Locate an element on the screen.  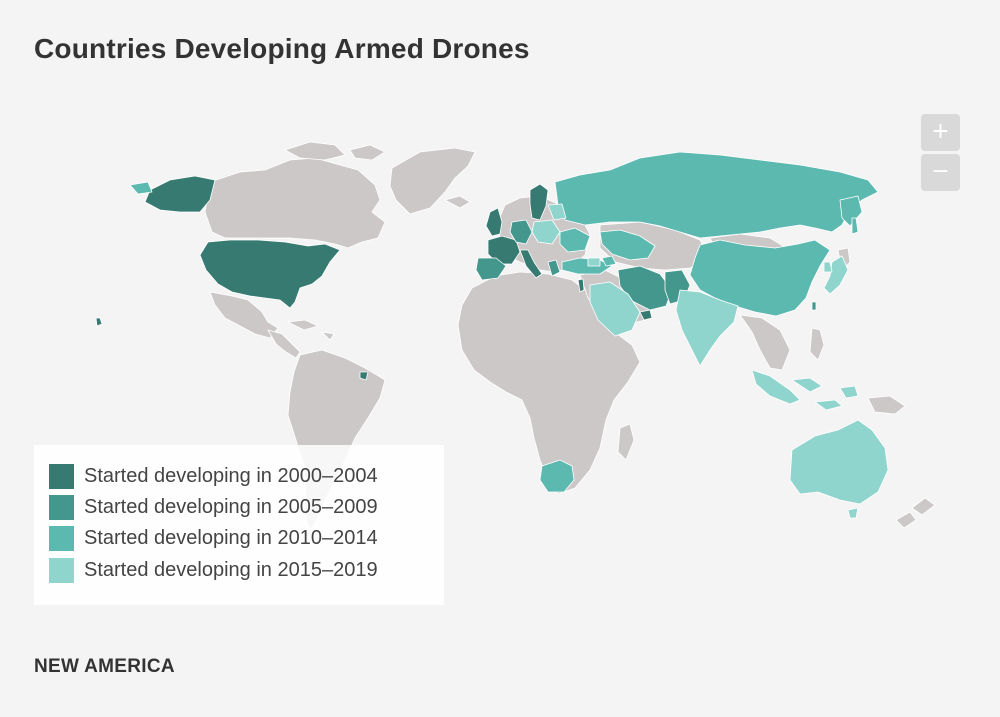
land-southeast-asia is located at coordinates (765, 342).